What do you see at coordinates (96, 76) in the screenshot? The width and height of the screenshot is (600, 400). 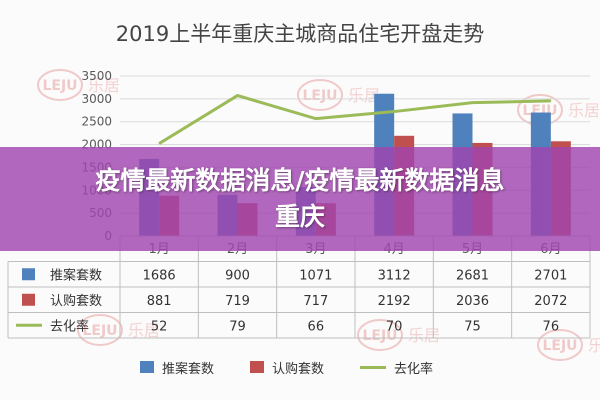 I see `y-tick-label: 3500` at bounding box center [96, 76].